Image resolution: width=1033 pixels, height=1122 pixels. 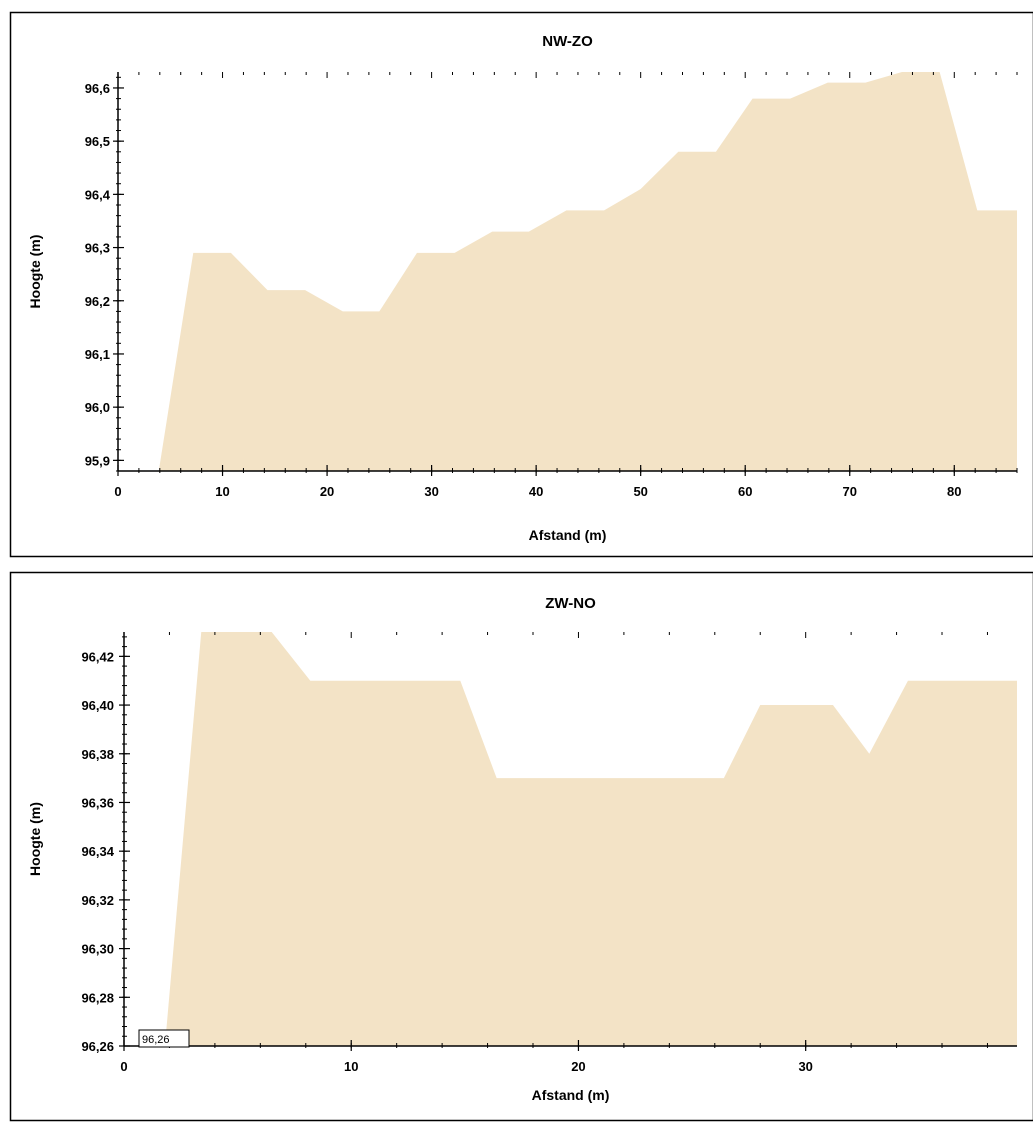 What do you see at coordinates (567, 41) in the screenshot?
I see `chart-title: NW-ZO` at bounding box center [567, 41].